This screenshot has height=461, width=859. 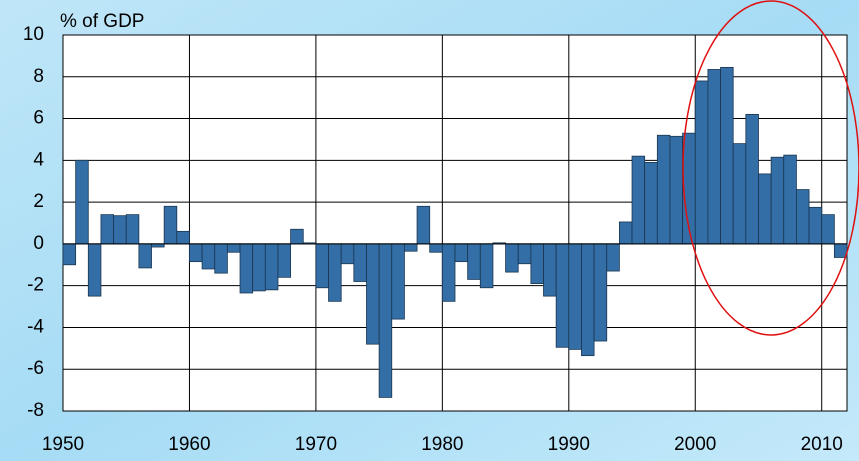 What do you see at coordinates (38, 159) in the screenshot?
I see `y-tick-label: 4` at bounding box center [38, 159].